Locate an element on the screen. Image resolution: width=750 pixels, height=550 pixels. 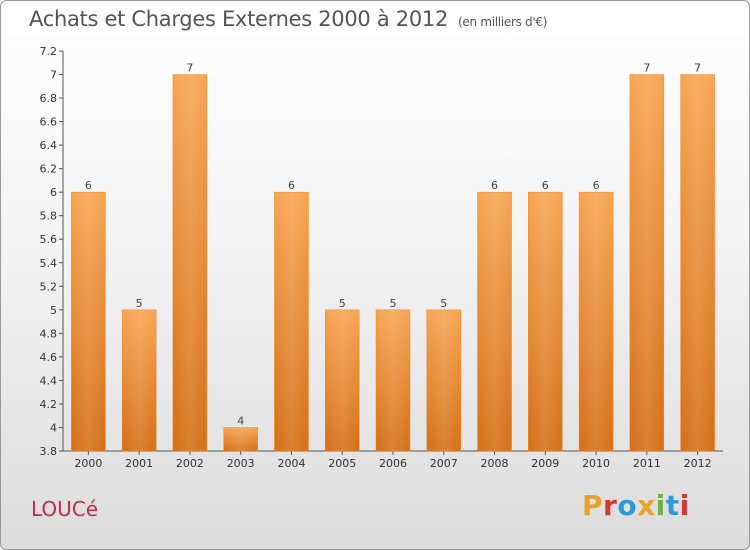
bar-shine-2001 is located at coordinates (139, 380).